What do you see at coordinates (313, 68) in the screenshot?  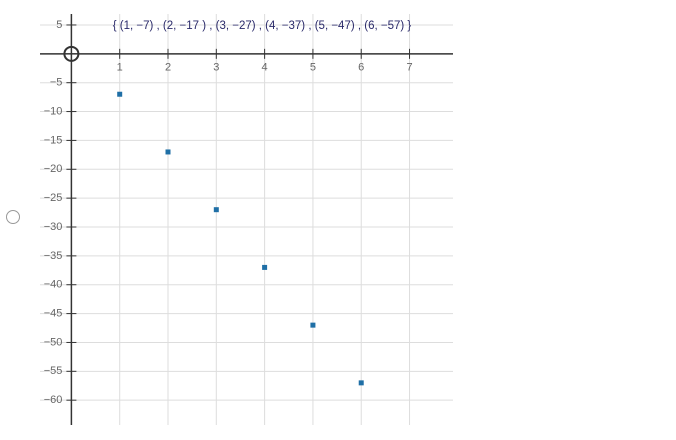 I see `x-tick-label: 5` at bounding box center [313, 68].